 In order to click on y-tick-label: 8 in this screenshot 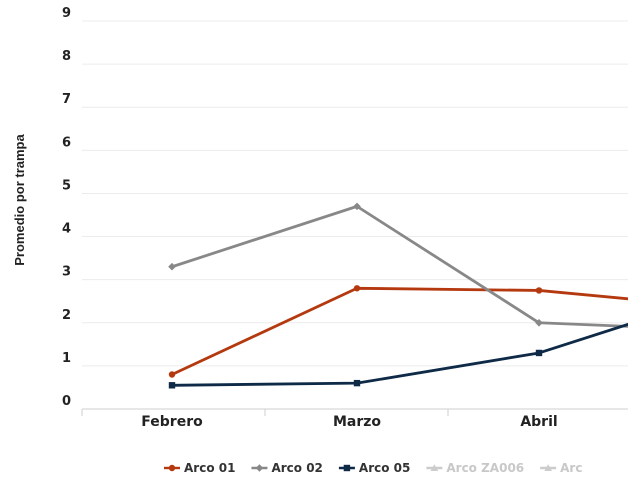, I will do `click(66, 56)`.